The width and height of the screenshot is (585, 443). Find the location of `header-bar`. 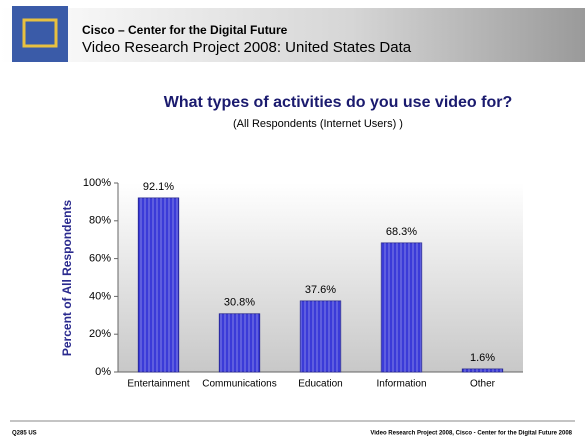

header-bar is located at coordinates (292, 35).